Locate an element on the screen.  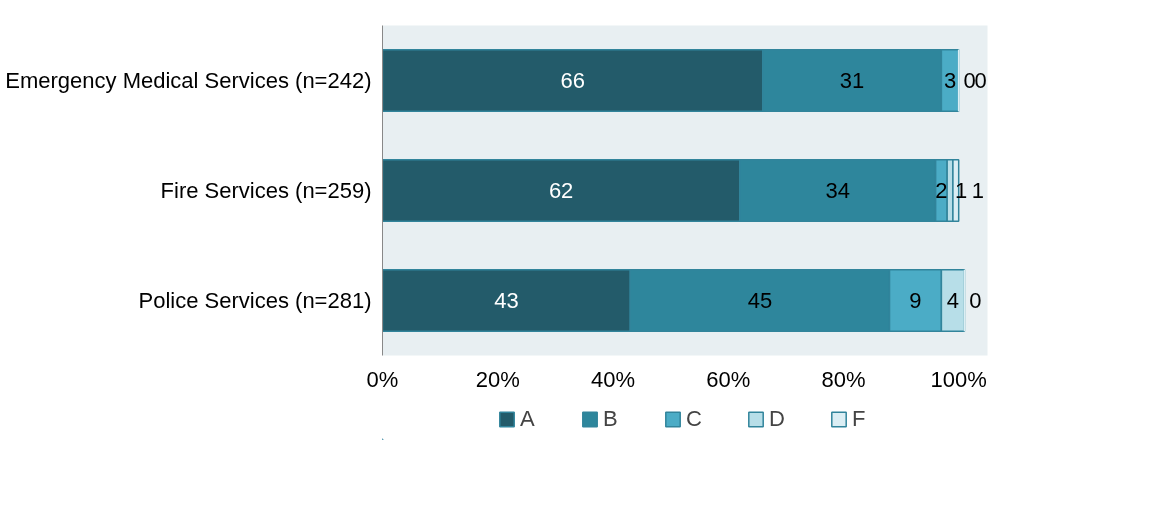
data-label: 62 is located at coordinates (561, 190).